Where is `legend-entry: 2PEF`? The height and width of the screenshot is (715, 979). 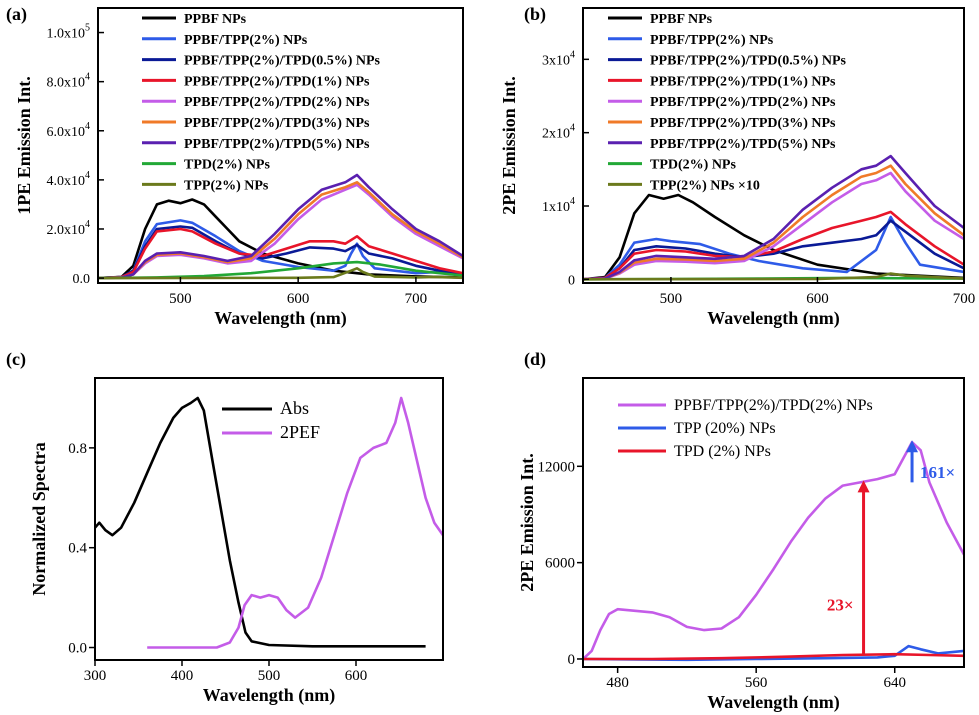 legend-entry: 2PEF is located at coordinates (300, 432).